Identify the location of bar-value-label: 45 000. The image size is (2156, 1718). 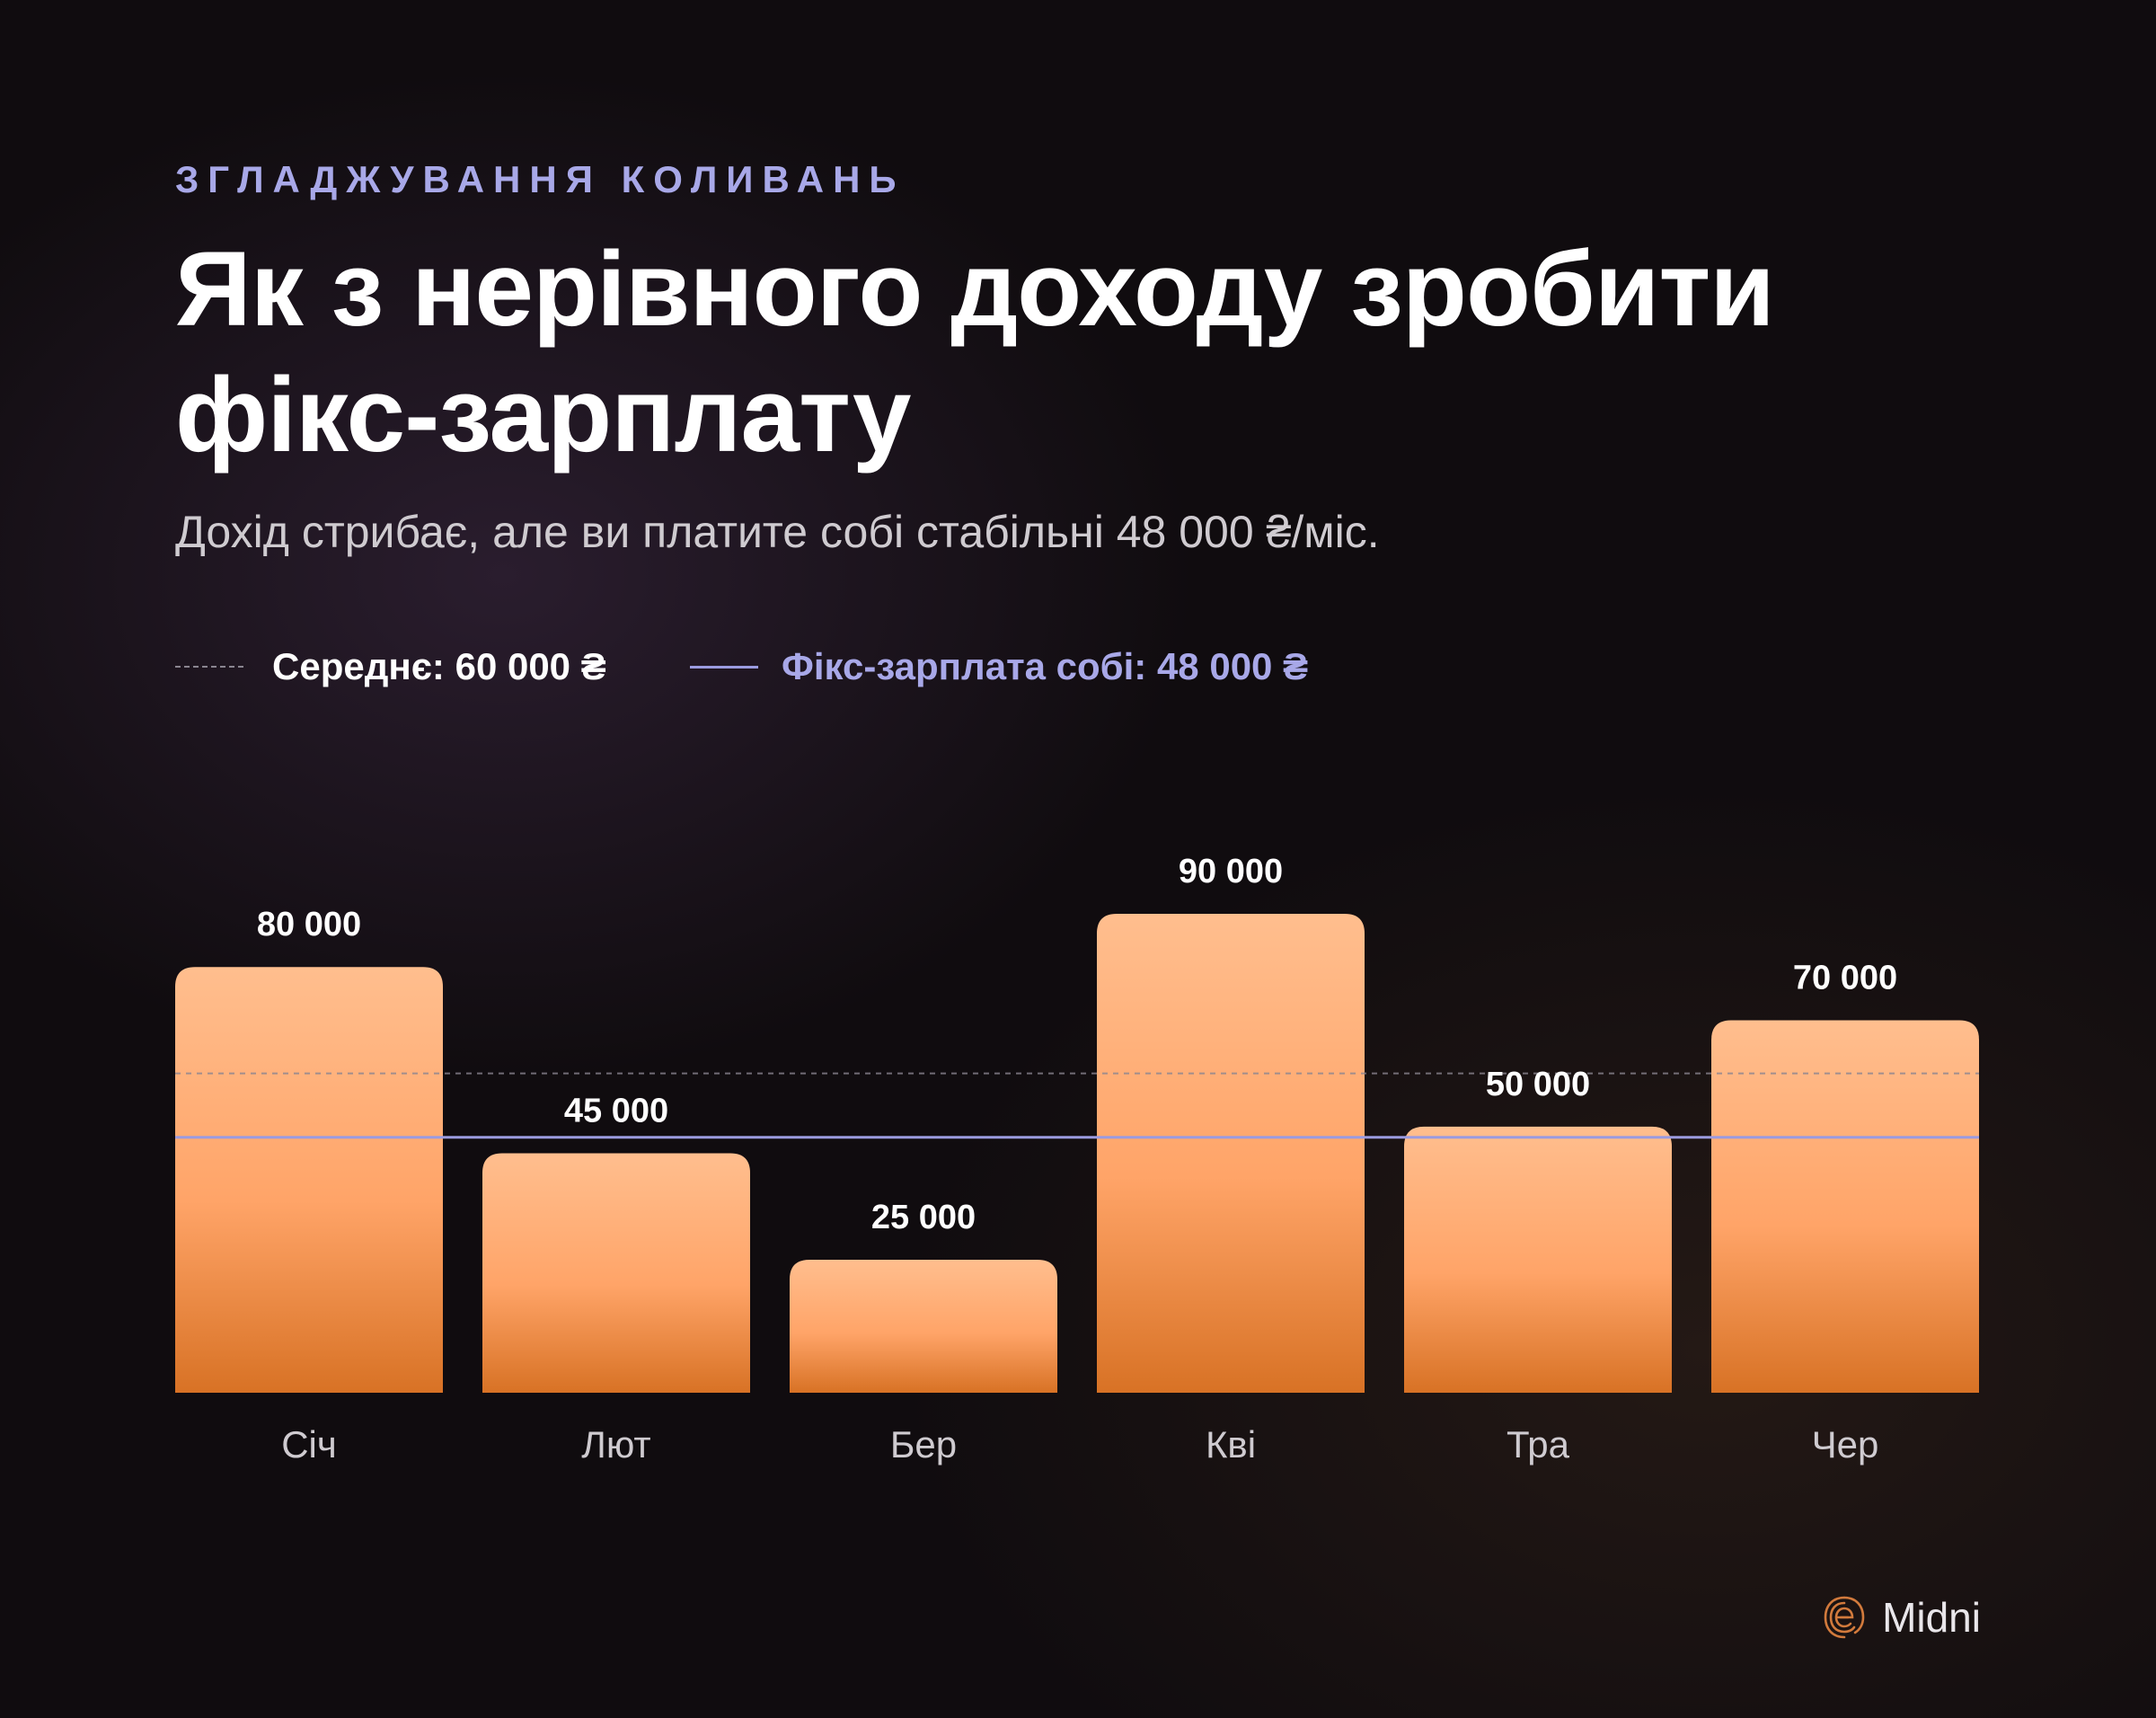
(616, 1111).